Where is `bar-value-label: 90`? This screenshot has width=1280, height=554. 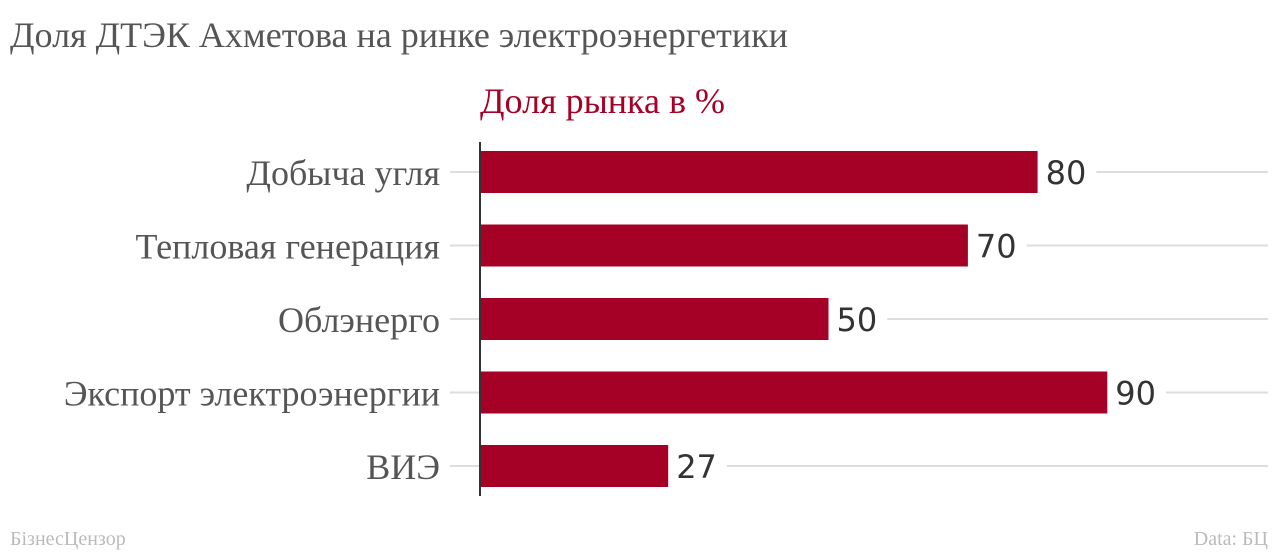
bar-value-label: 90 is located at coordinates (1135, 394).